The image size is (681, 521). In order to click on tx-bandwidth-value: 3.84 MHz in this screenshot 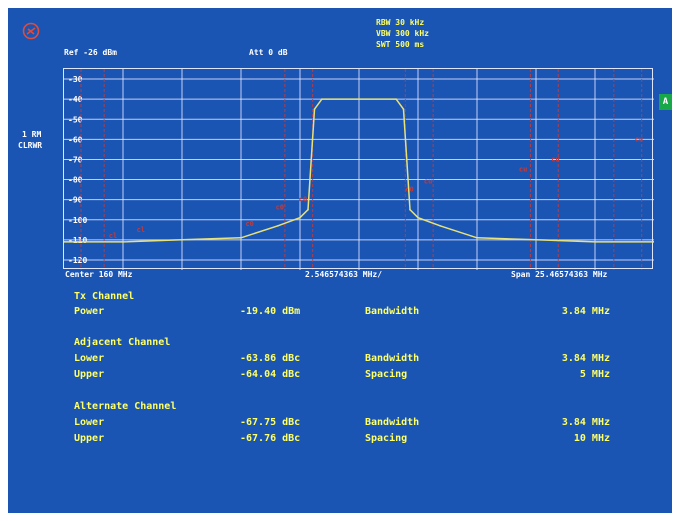, I will do `click(585, 311)`.